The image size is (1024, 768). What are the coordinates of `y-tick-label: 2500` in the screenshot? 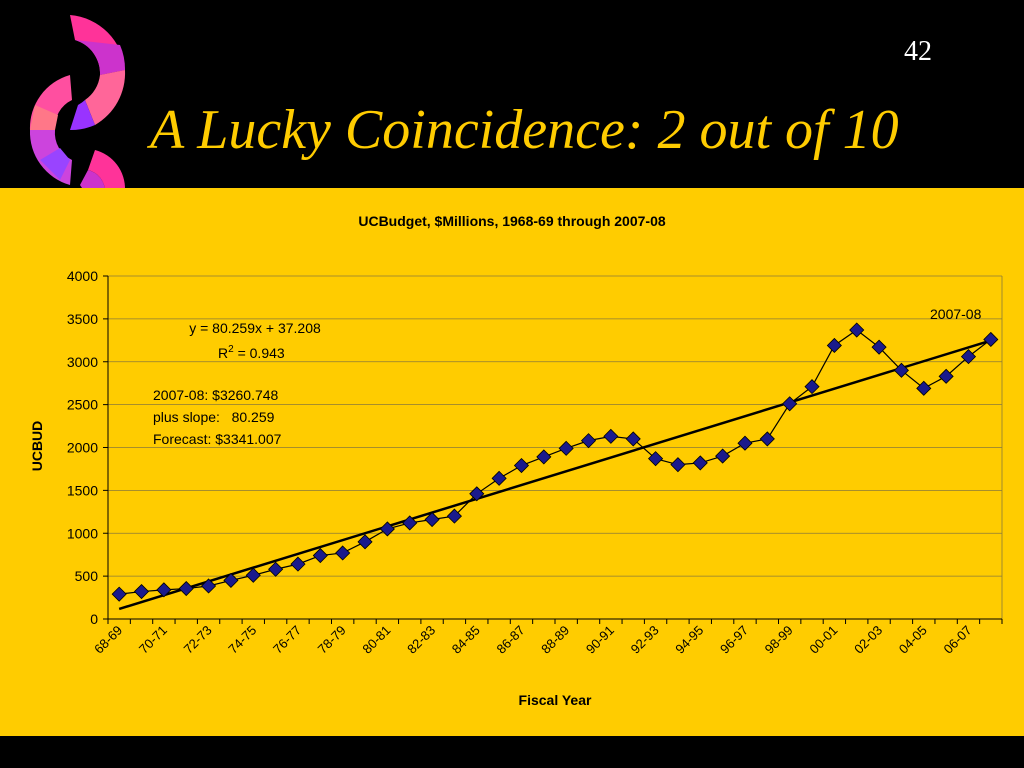 It's located at (82, 405).